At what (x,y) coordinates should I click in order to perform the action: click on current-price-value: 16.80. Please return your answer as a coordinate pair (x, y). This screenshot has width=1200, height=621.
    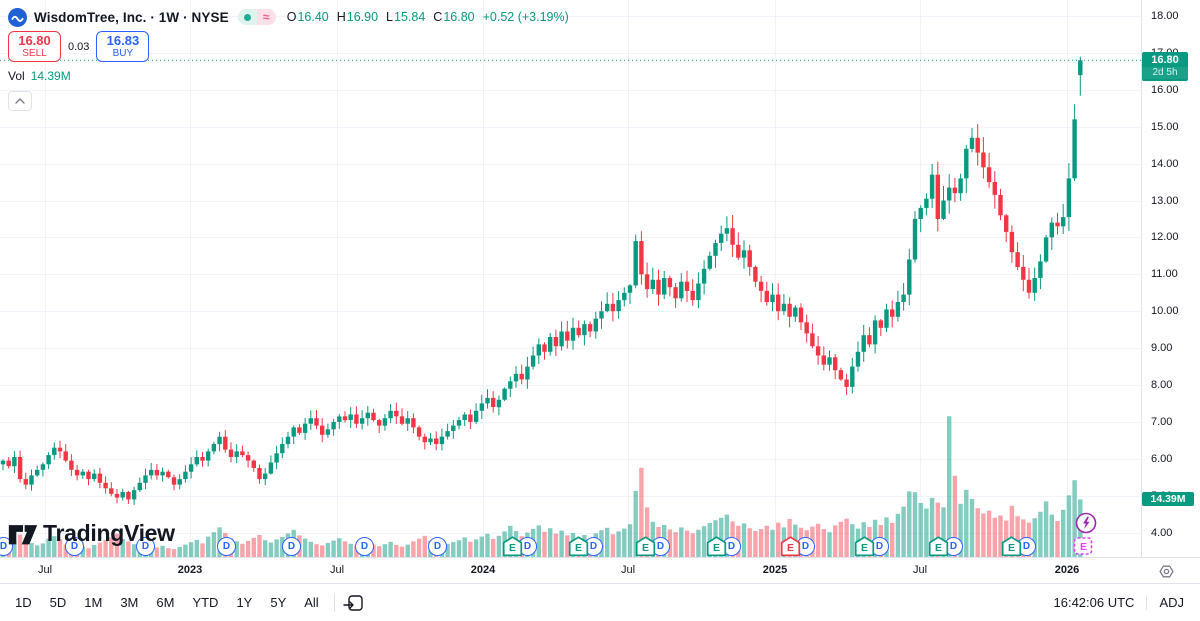
    Looking at the image, I should click on (1165, 60).